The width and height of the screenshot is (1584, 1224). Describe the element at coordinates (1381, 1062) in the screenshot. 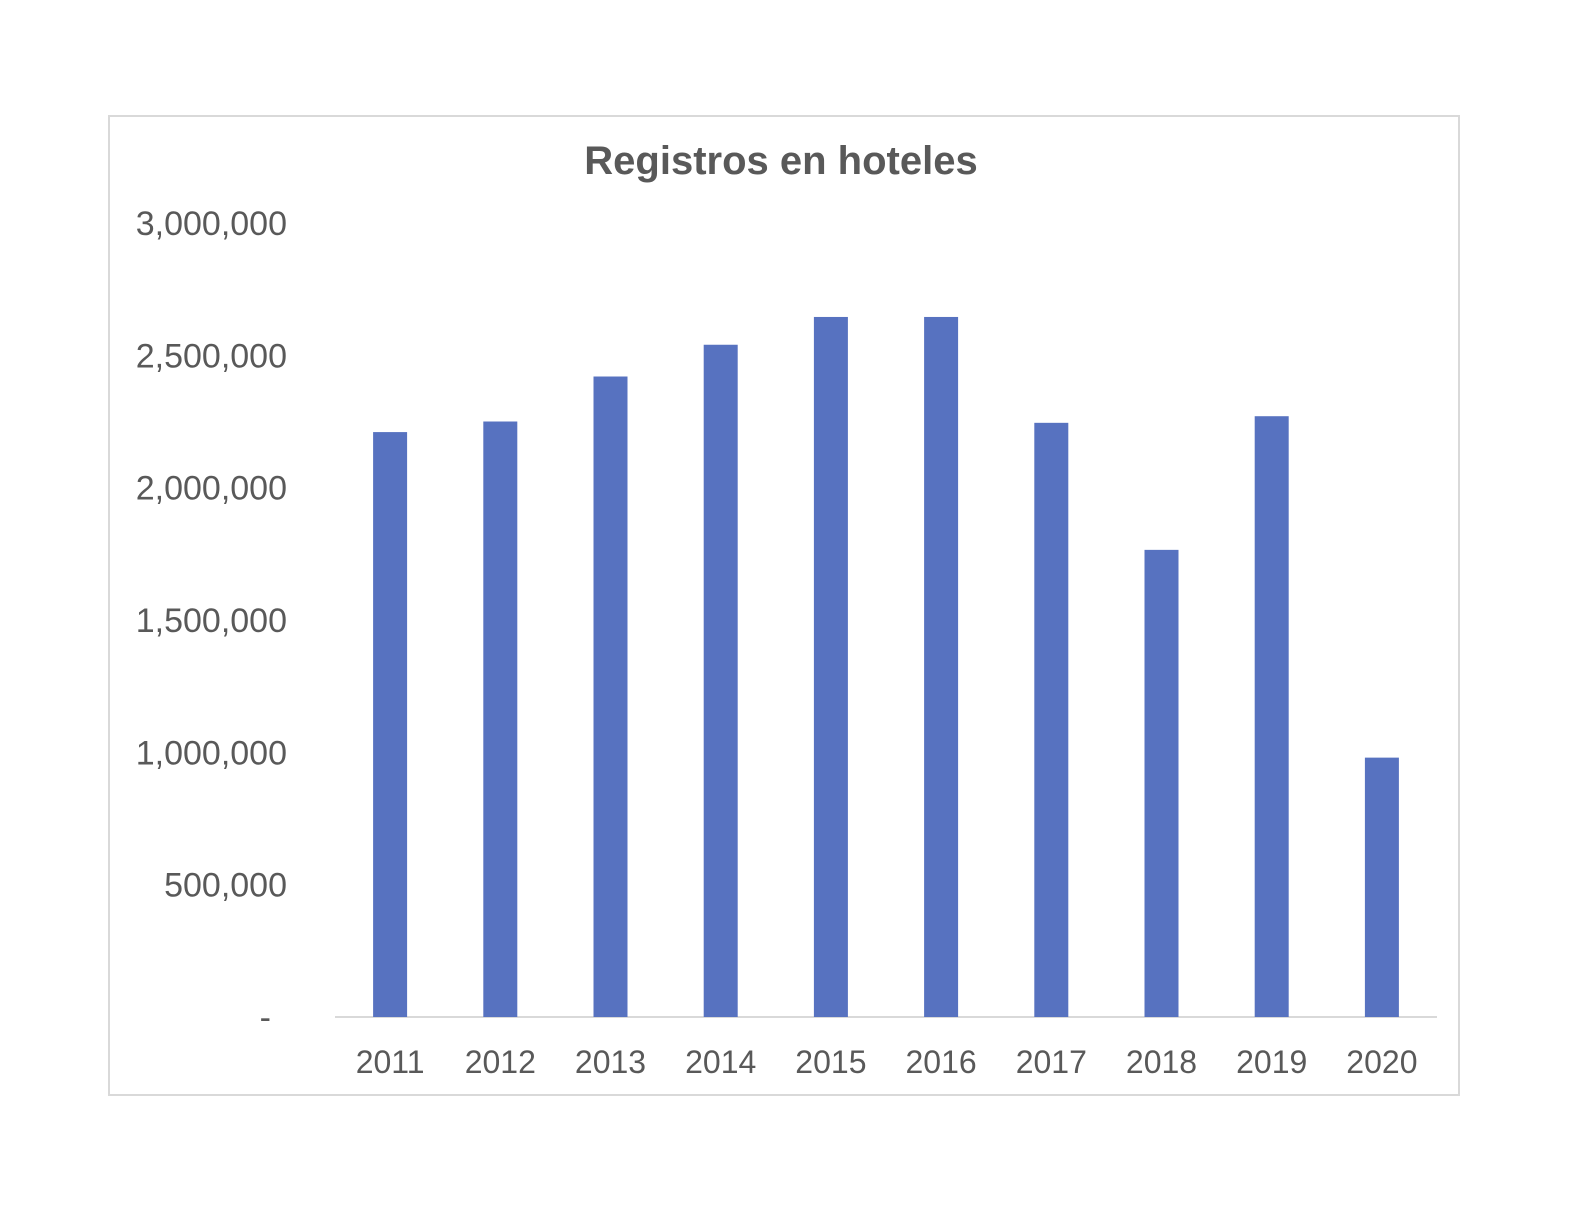

I see `x-tick-label: 2020` at that location.